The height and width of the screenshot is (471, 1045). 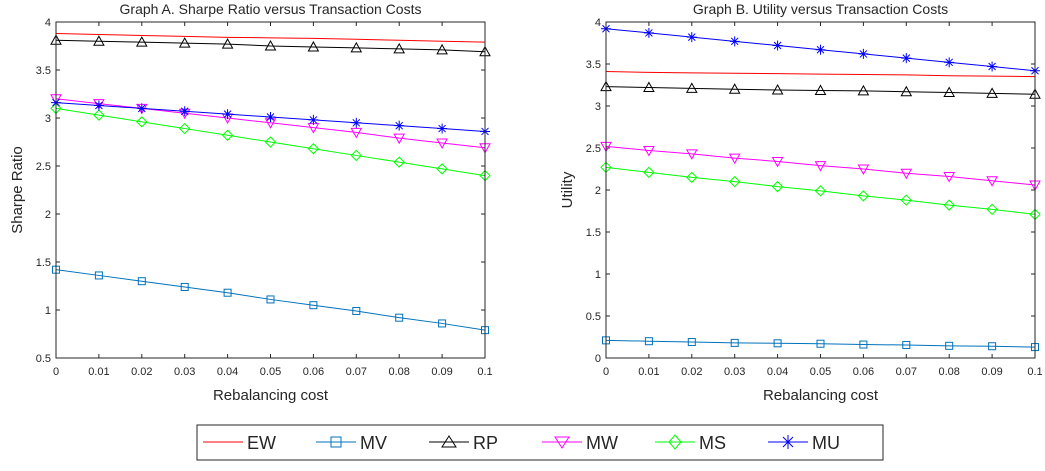 I want to click on legend: EW MV RP MW MS MU, so click(x=540, y=442).